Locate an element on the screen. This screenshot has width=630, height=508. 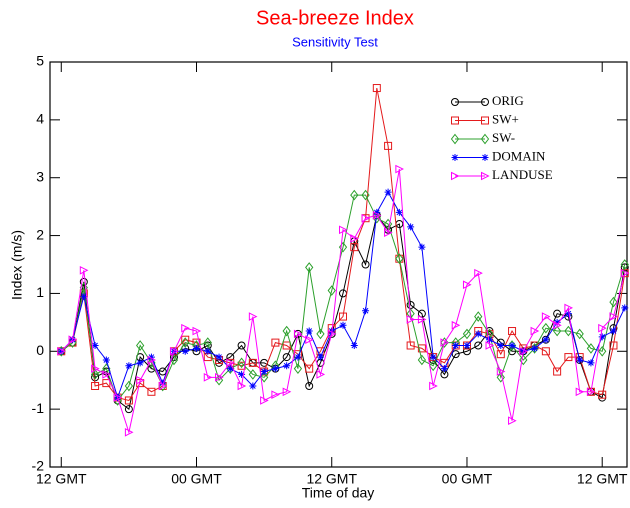
x-tick-label: 00 GMT is located at coordinates (196, 479).